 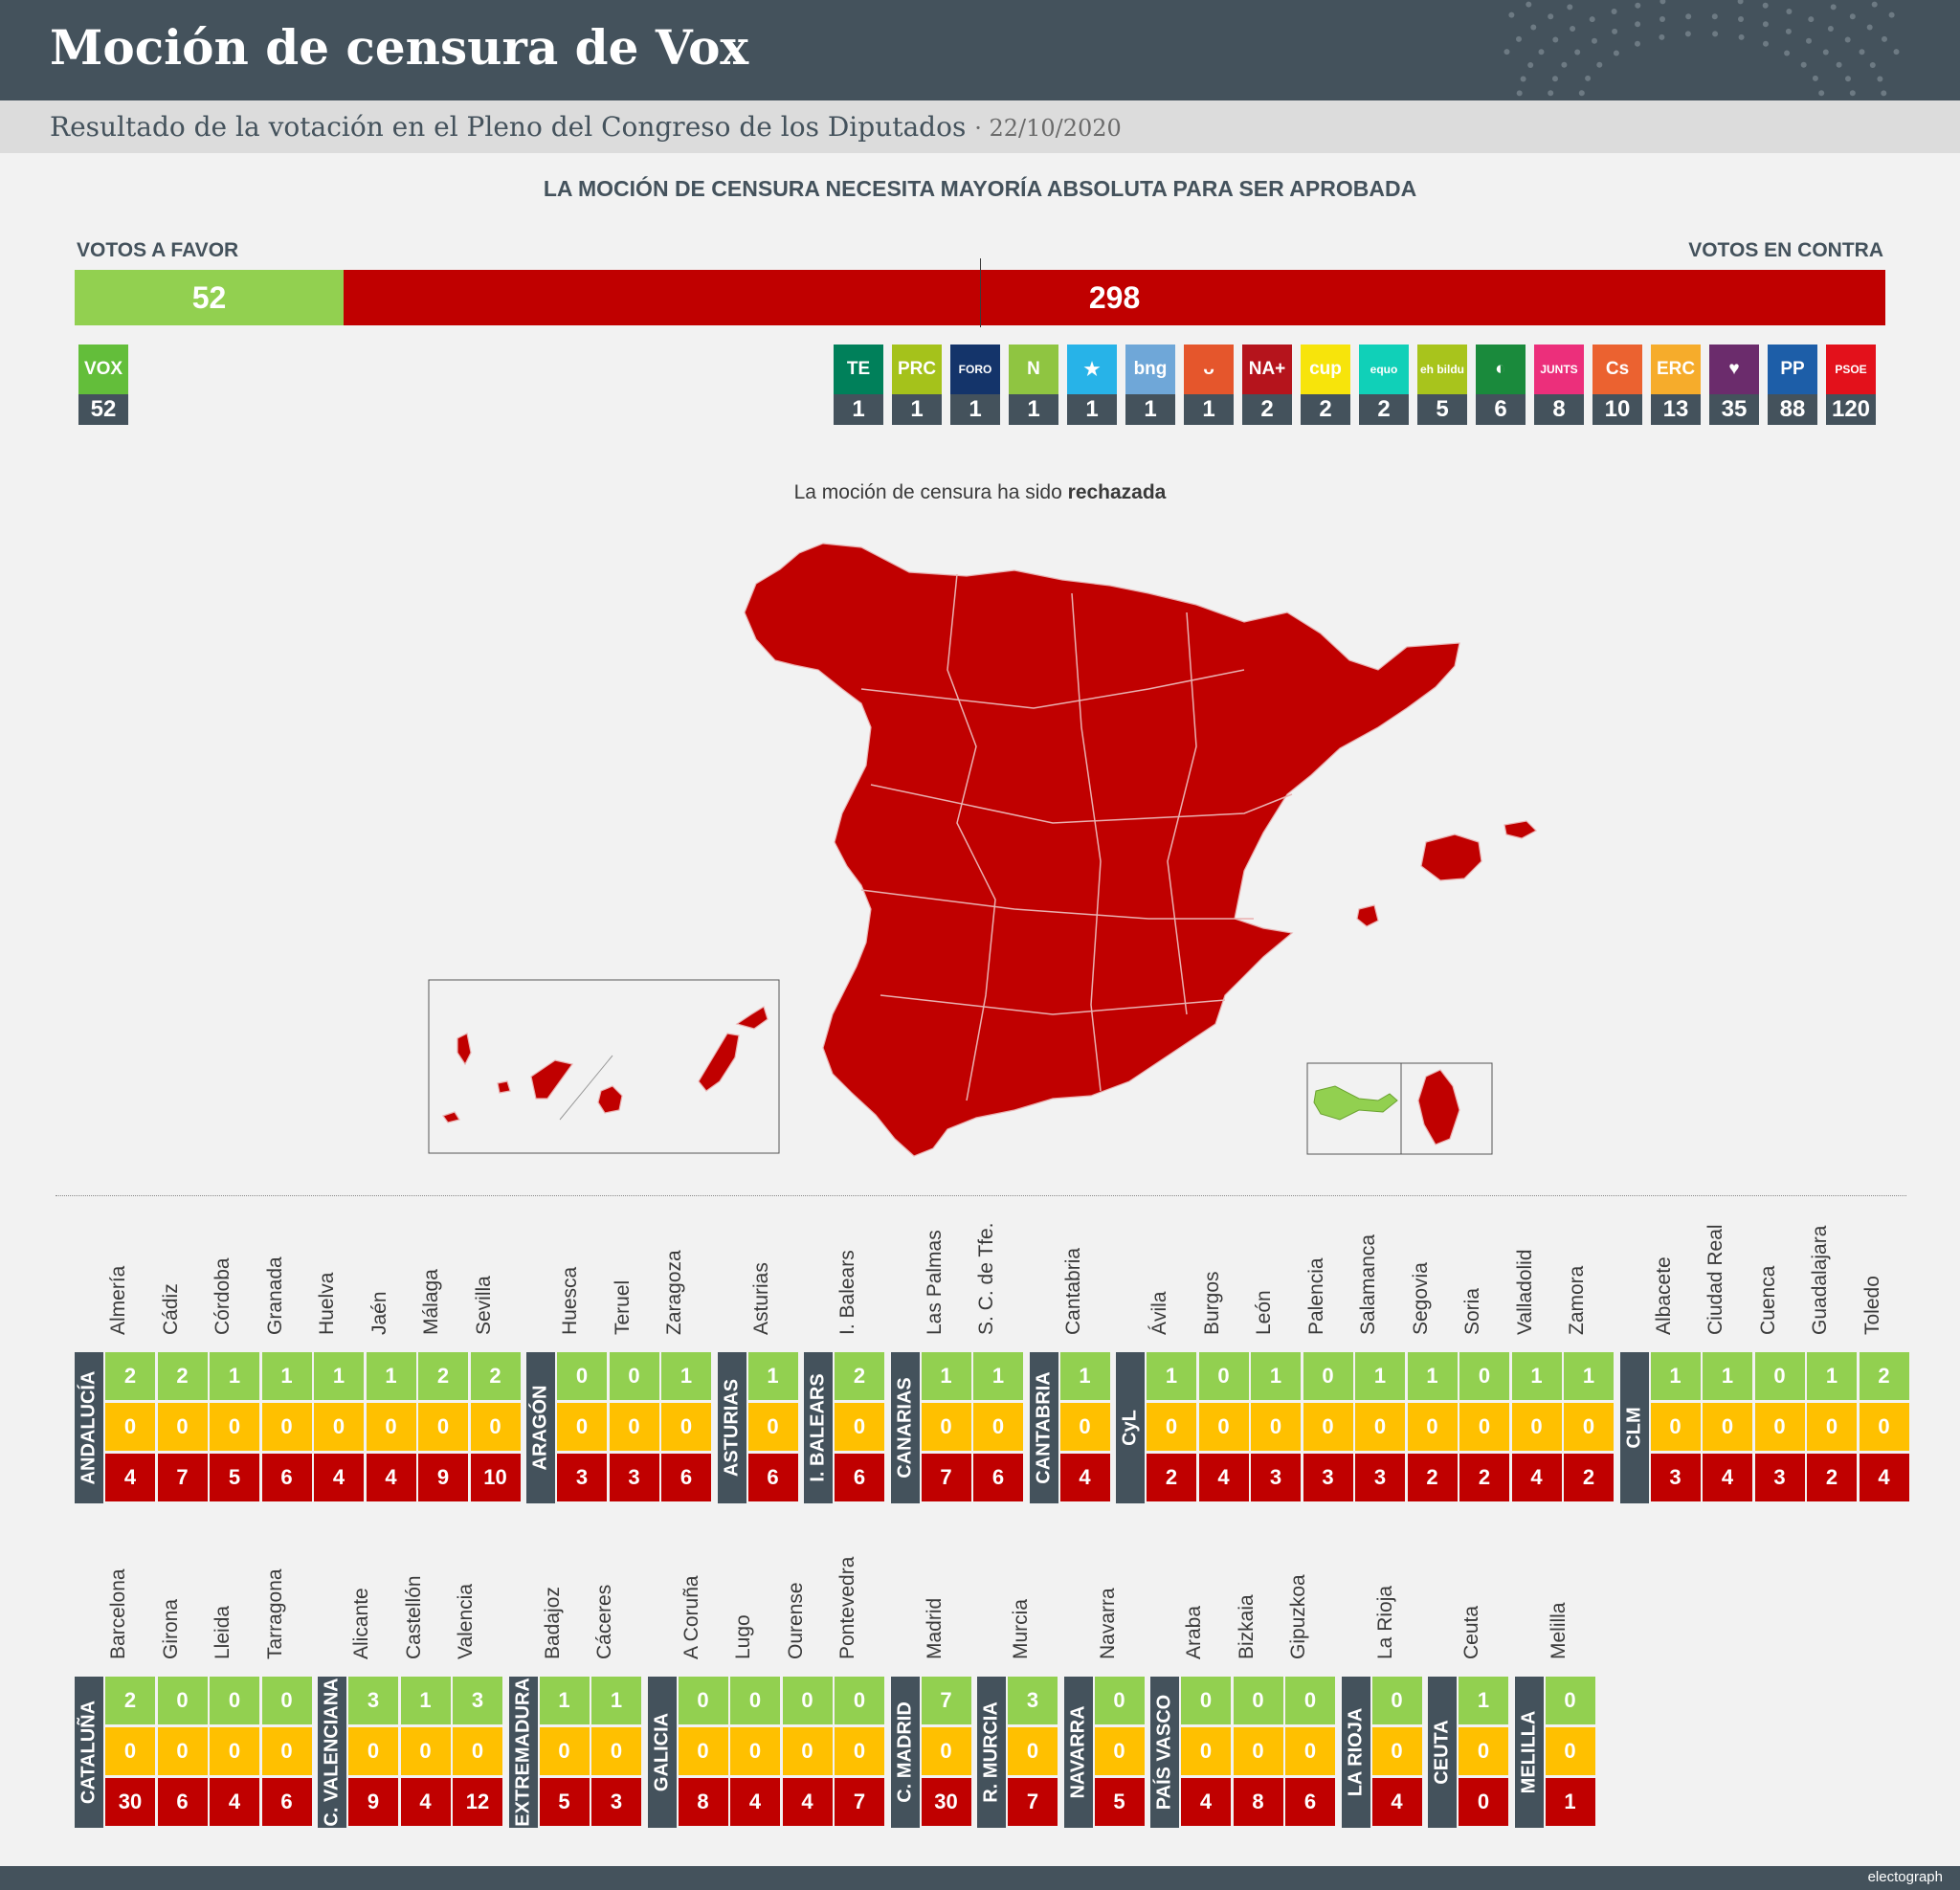 What do you see at coordinates (1131, 1427) in the screenshot?
I see `region-label: CyL` at bounding box center [1131, 1427].